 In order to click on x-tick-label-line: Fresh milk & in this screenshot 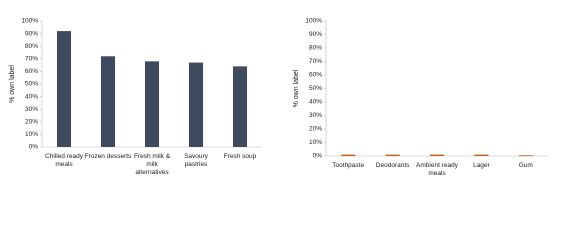, I will do `click(152, 156)`.